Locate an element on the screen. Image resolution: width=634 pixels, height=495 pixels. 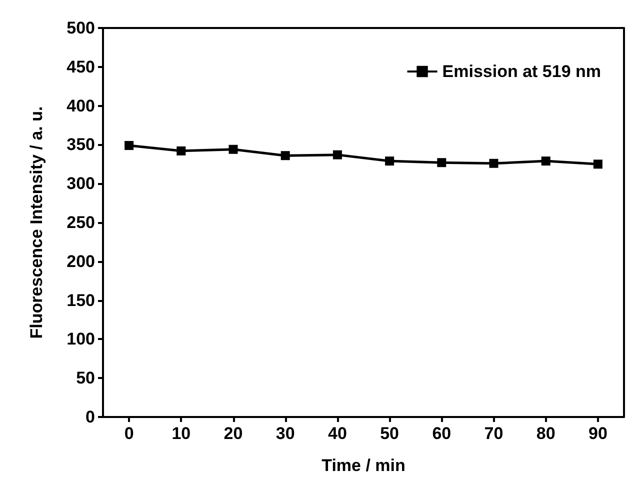
x-axis-title: Time / min is located at coordinates (364, 465).